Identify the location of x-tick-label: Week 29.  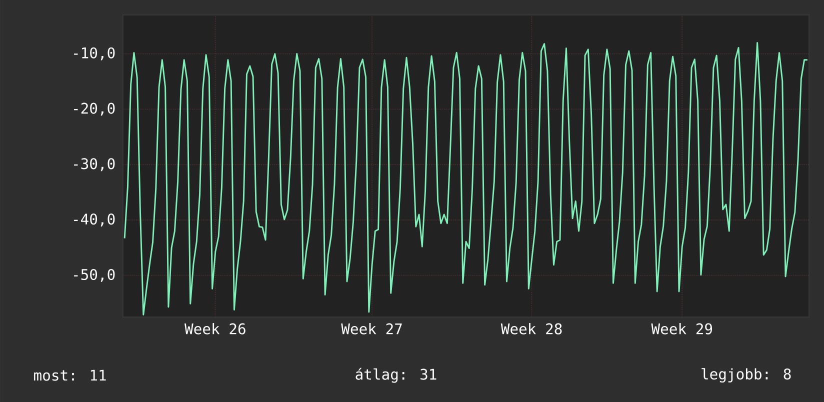
(681, 328).